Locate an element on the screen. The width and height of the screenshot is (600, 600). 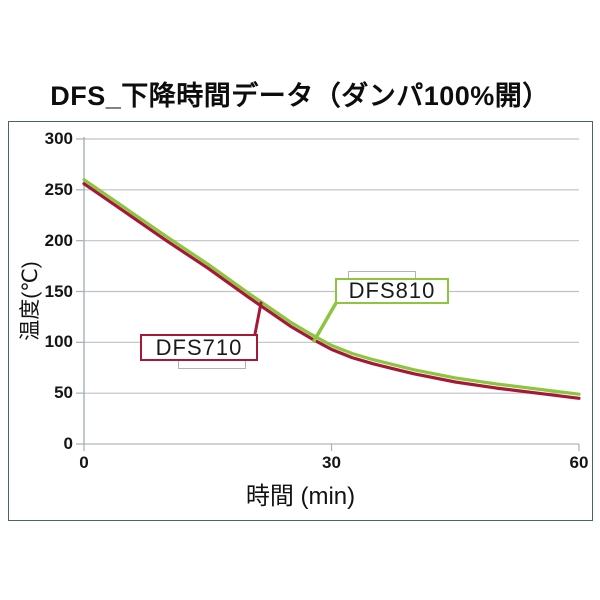
series-label-dfs810: DFS810 is located at coordinates (392, 291).